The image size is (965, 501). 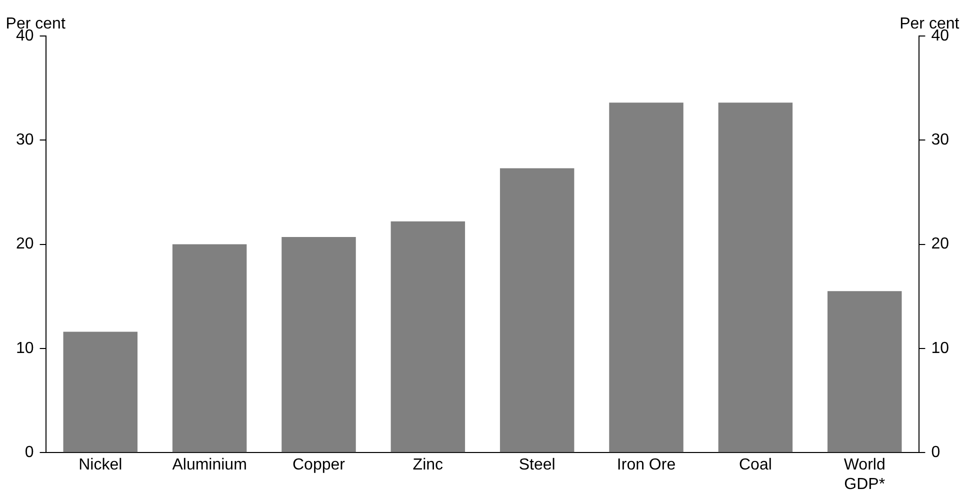 I want to click on y-tick-label: 30, so click(x=25, y=140).